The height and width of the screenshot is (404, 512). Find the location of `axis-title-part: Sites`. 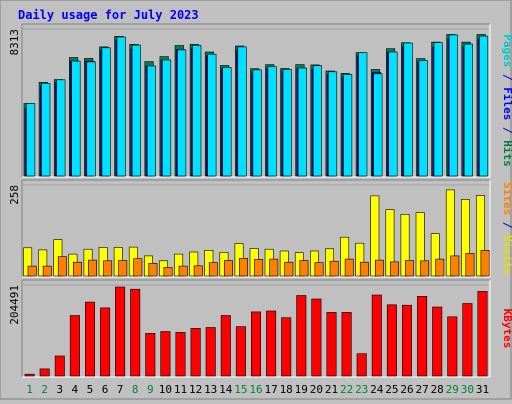

axis-title-part: Sites is located at coordinates (506, 198).